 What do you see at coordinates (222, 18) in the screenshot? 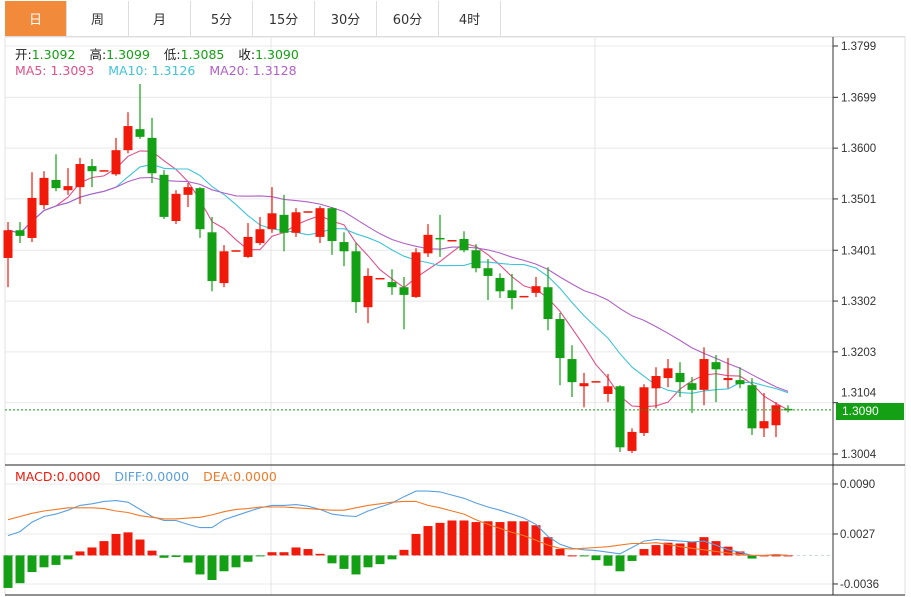
I see `tab-5min: 5分` at bounding box center [222, 18].